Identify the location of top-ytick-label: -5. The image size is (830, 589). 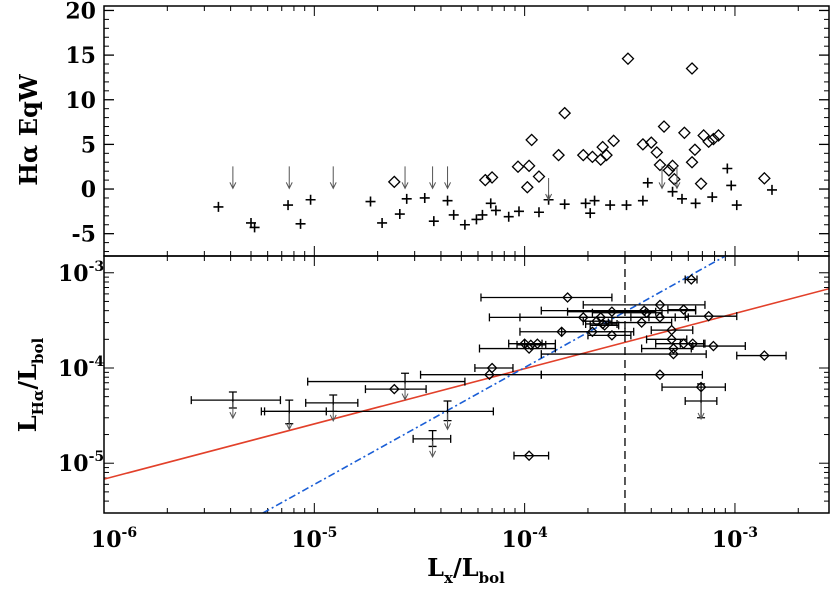
(84, 235).